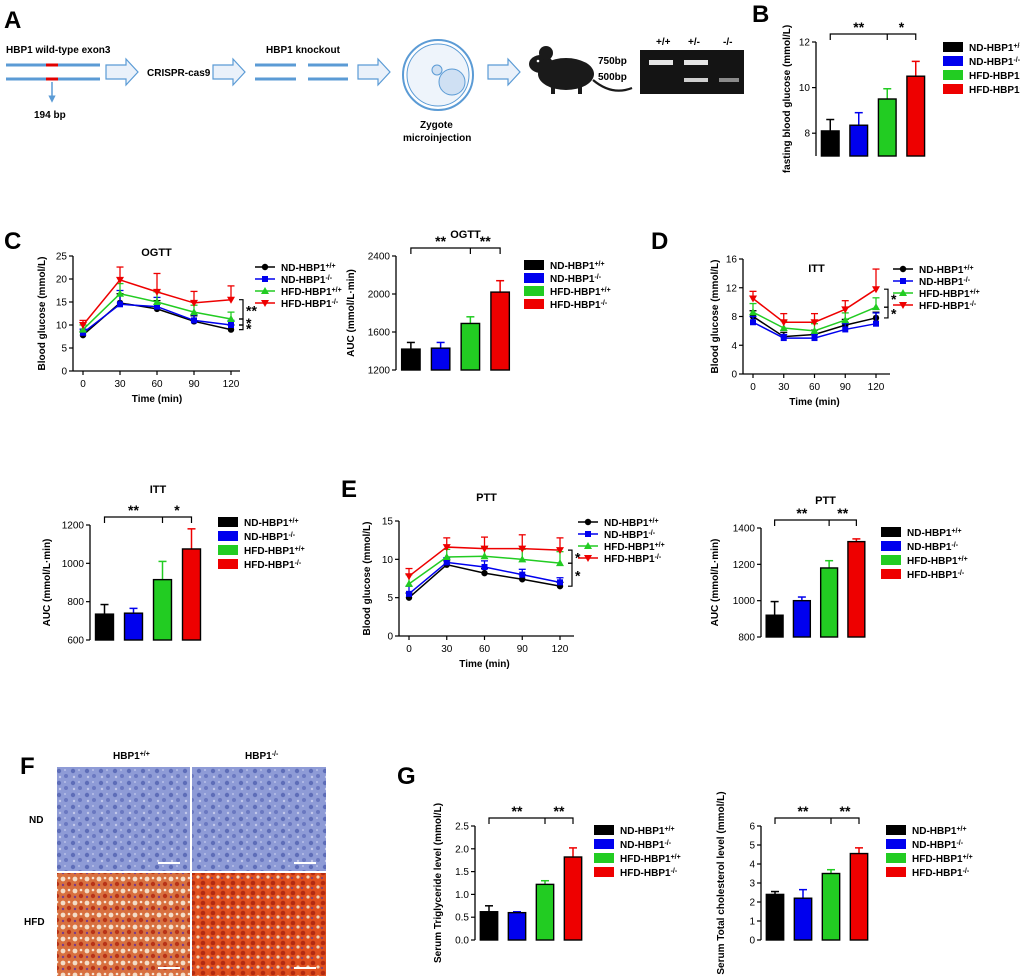 The width and height of the screenshot is (1020, 978). I want to click on y-axis-label: Blood glucose (mmol/L), so click(715, 317).